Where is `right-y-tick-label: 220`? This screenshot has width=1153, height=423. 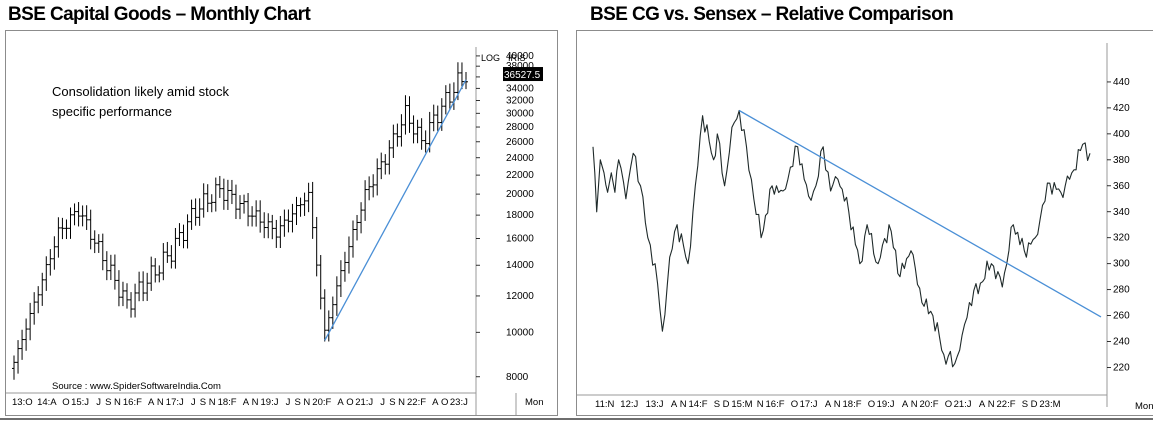
right-y-tick-label: 220 is located at coordinates (1121, 368).